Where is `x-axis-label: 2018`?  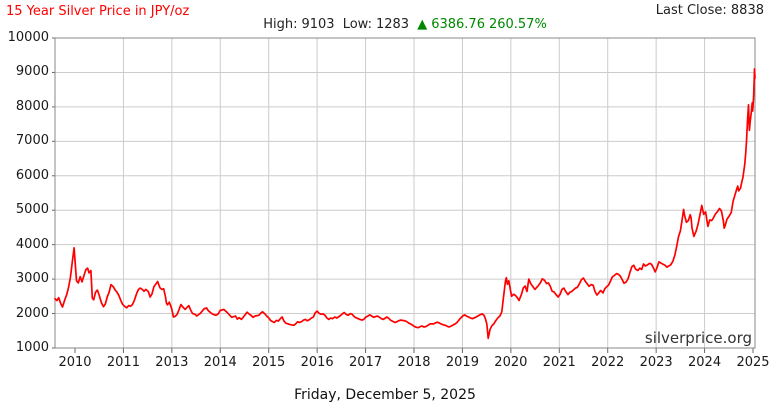 x-axis-label: 2018 is located at coordinates (414, 362).